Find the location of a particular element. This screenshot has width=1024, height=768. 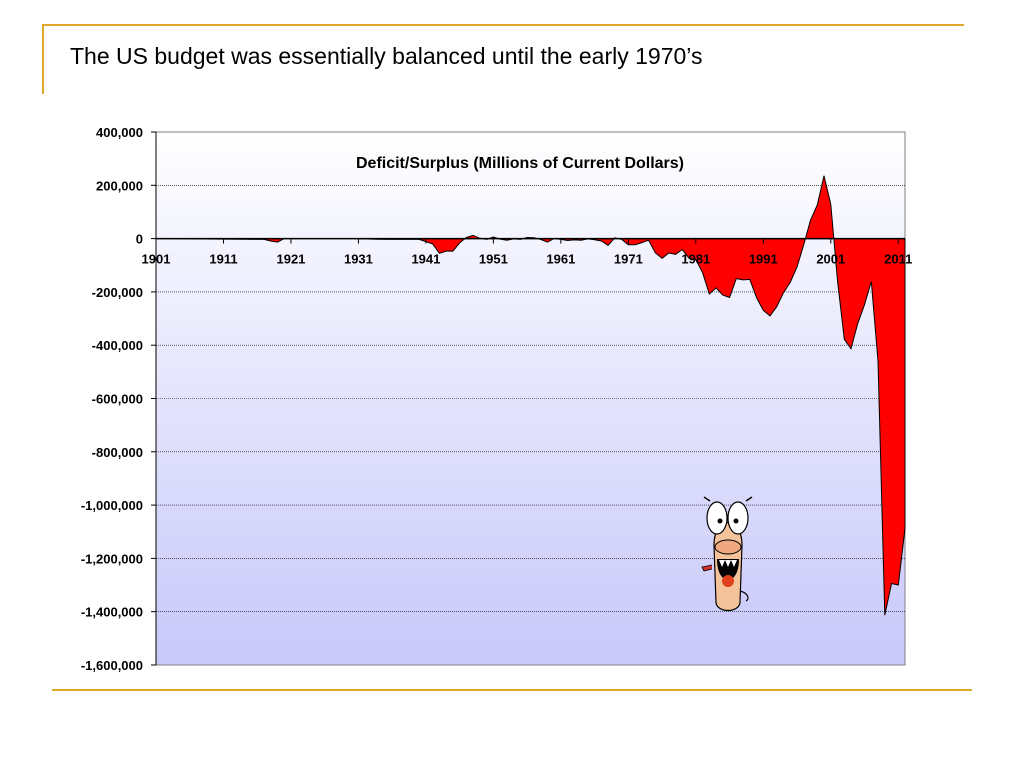

y-tick-label: -600,000 is located at coordinates (117, 399).